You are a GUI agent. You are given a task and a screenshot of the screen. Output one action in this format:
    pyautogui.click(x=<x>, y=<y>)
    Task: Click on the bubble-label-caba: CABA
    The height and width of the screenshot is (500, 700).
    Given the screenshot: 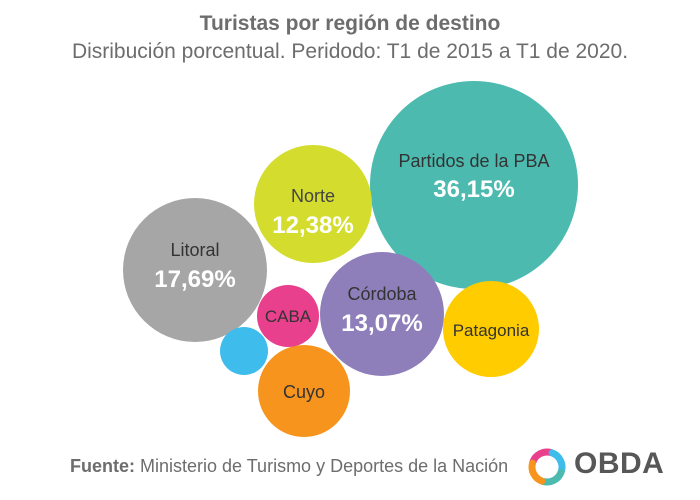 What is the action you would take?
    pyautogui.click(x=288, y=316)
    